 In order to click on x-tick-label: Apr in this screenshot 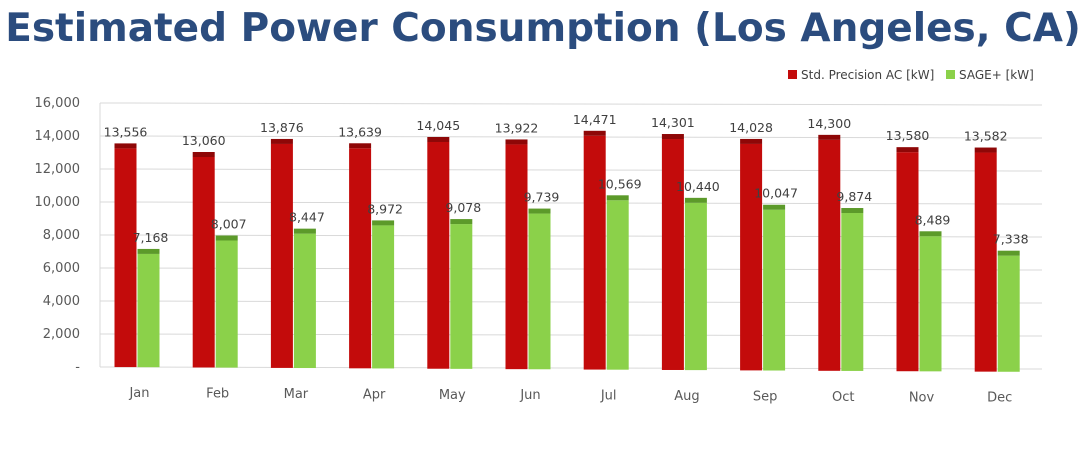, I will do `click(374, 394)`.